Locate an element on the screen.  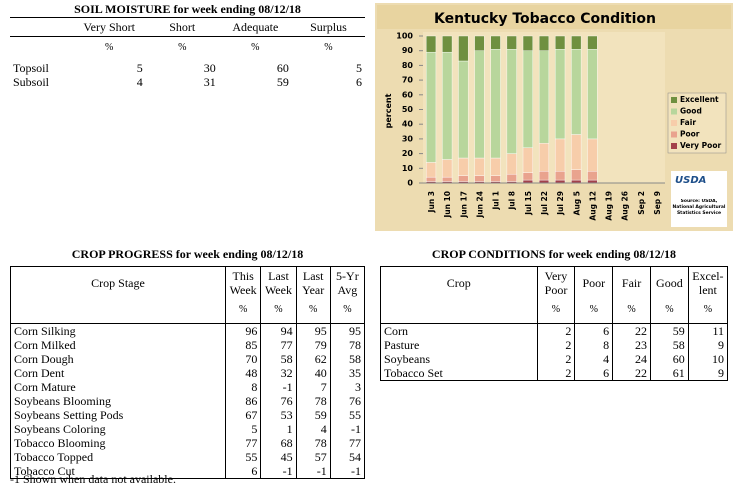
column-header: Last Year is located at coordinates (313, 282).